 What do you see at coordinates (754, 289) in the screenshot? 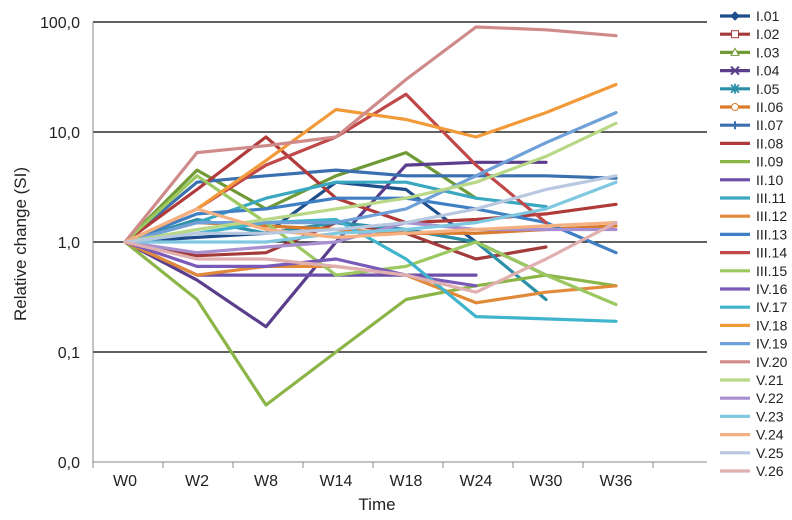
I see `legend-item: IV.16` at bounding box center [754, 289].